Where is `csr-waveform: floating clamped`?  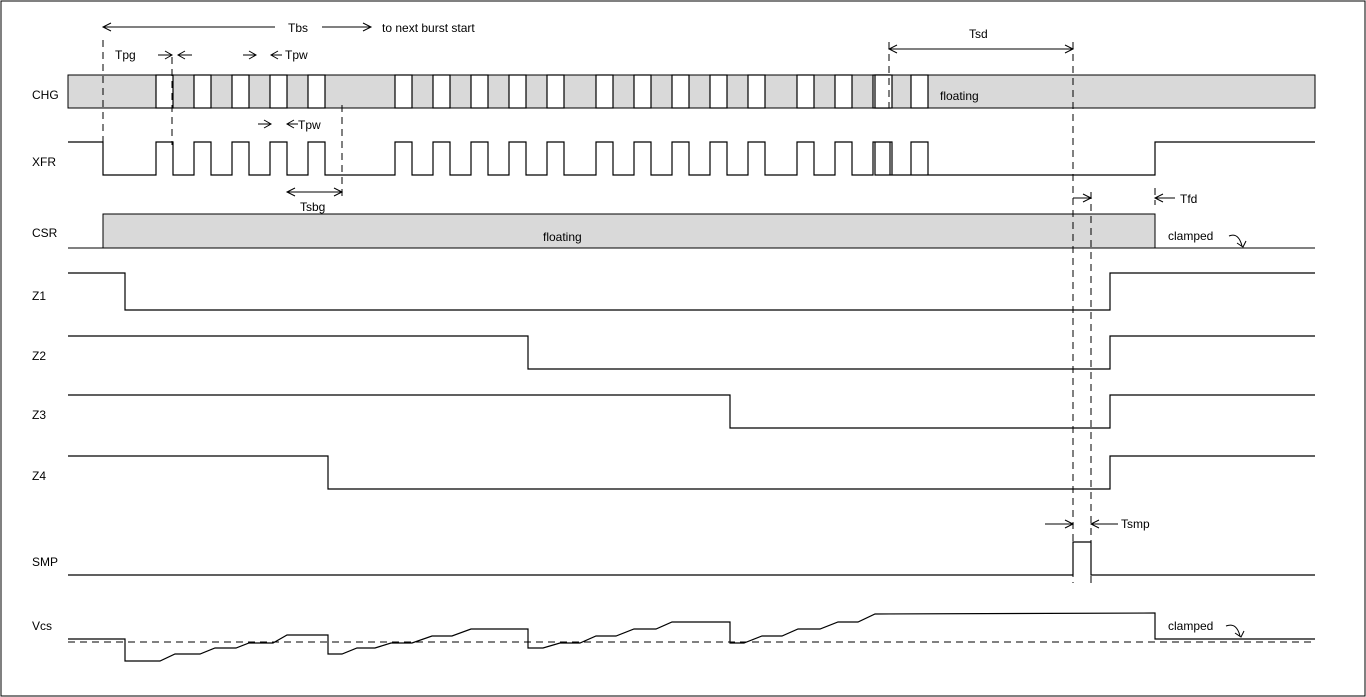 csr-waveform: floating clamped is located at coordinates (691, 231).